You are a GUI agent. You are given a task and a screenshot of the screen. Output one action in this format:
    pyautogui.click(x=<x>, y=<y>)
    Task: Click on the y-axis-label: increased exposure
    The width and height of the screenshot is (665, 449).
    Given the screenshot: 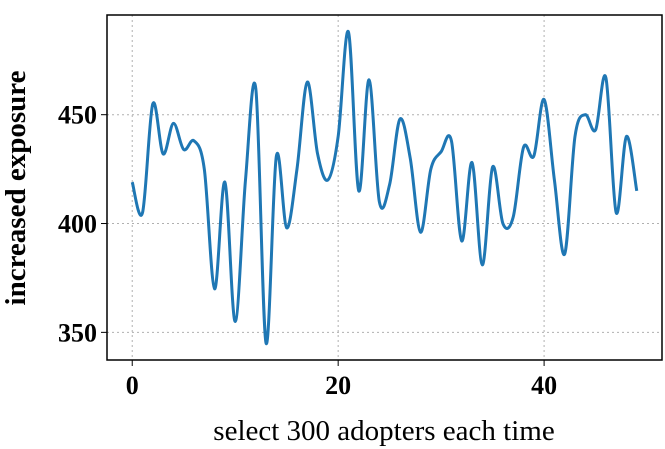 What is the action you would take?
    pyautogui.click(x=16, y=187)
    